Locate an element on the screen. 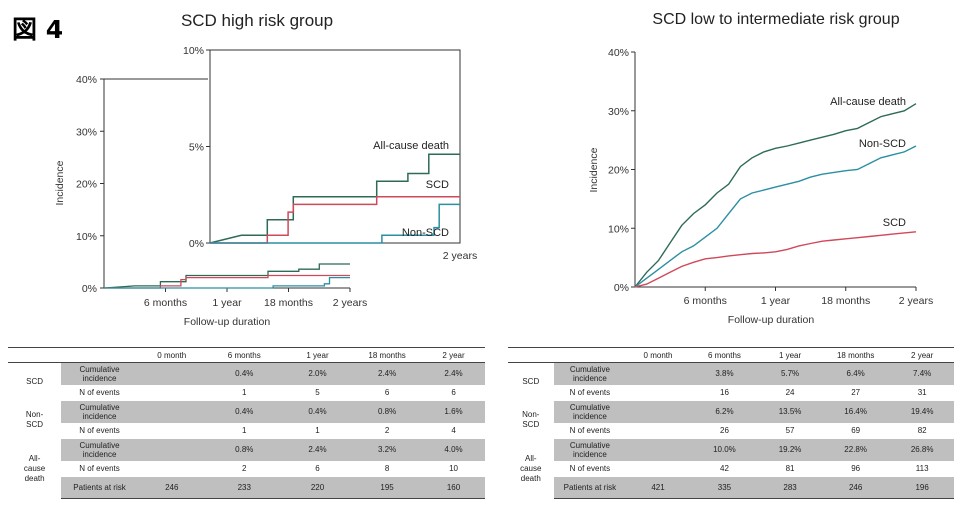 This screenshot has height=522, width=962. inset-series-line-non-scd is located at coordinates (335, 223).